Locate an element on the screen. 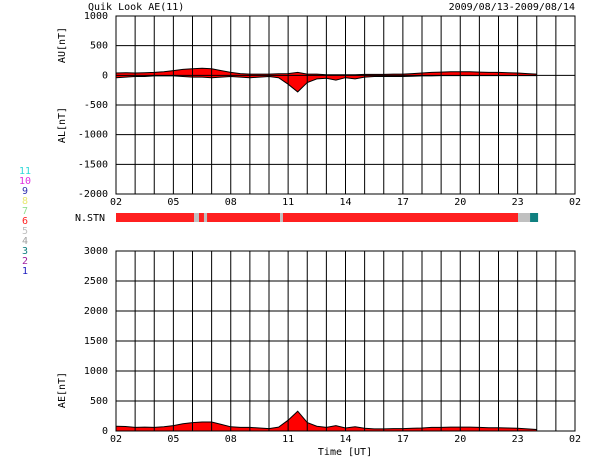 Image resolution: width=590 pixels, height=460 pixels. y-axis-label: AE[nT] is located at coordinates (62, 390).